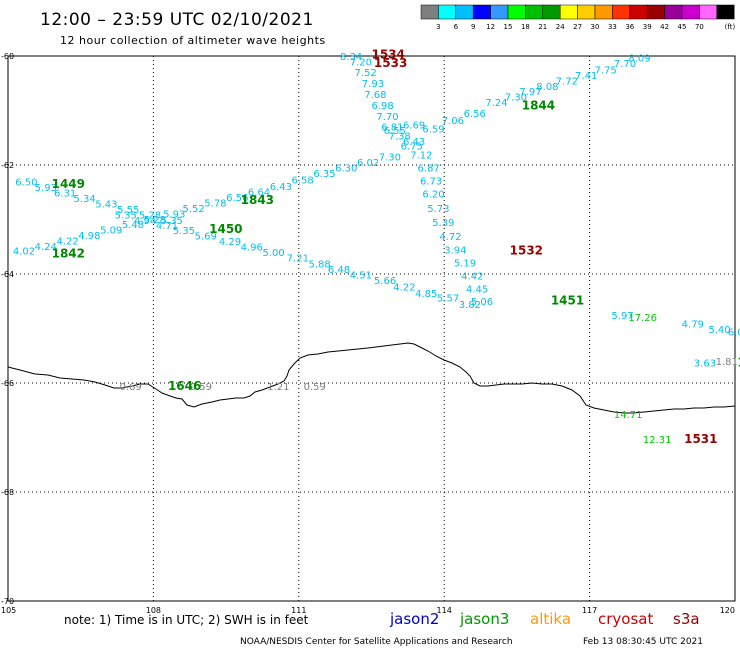 This screenshot has width=740, height=650. I want to click on wave-height-value: 5.88, so click(319, 264).